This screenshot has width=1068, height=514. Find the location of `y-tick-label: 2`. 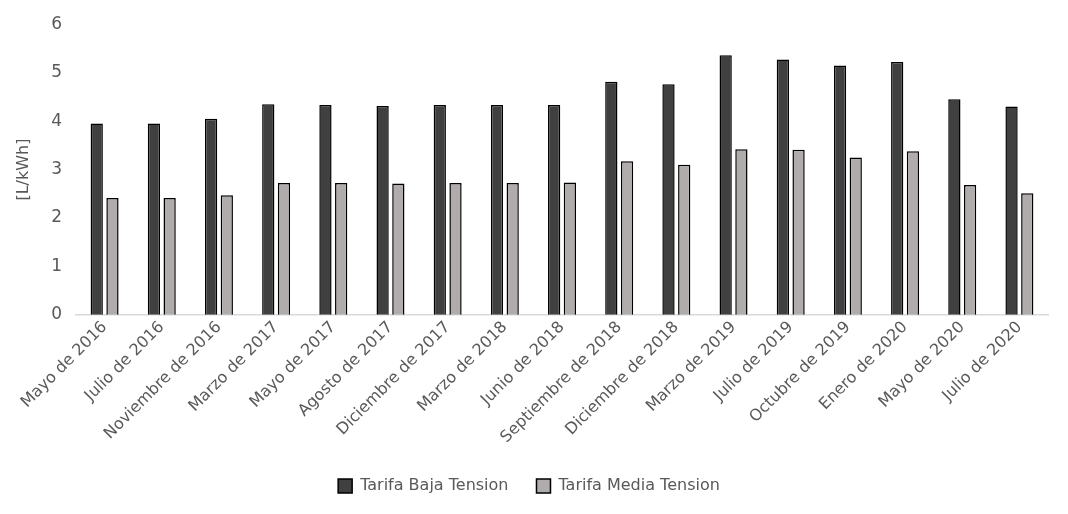

y-tick-label: 2 is located at coordinates (57, 216).